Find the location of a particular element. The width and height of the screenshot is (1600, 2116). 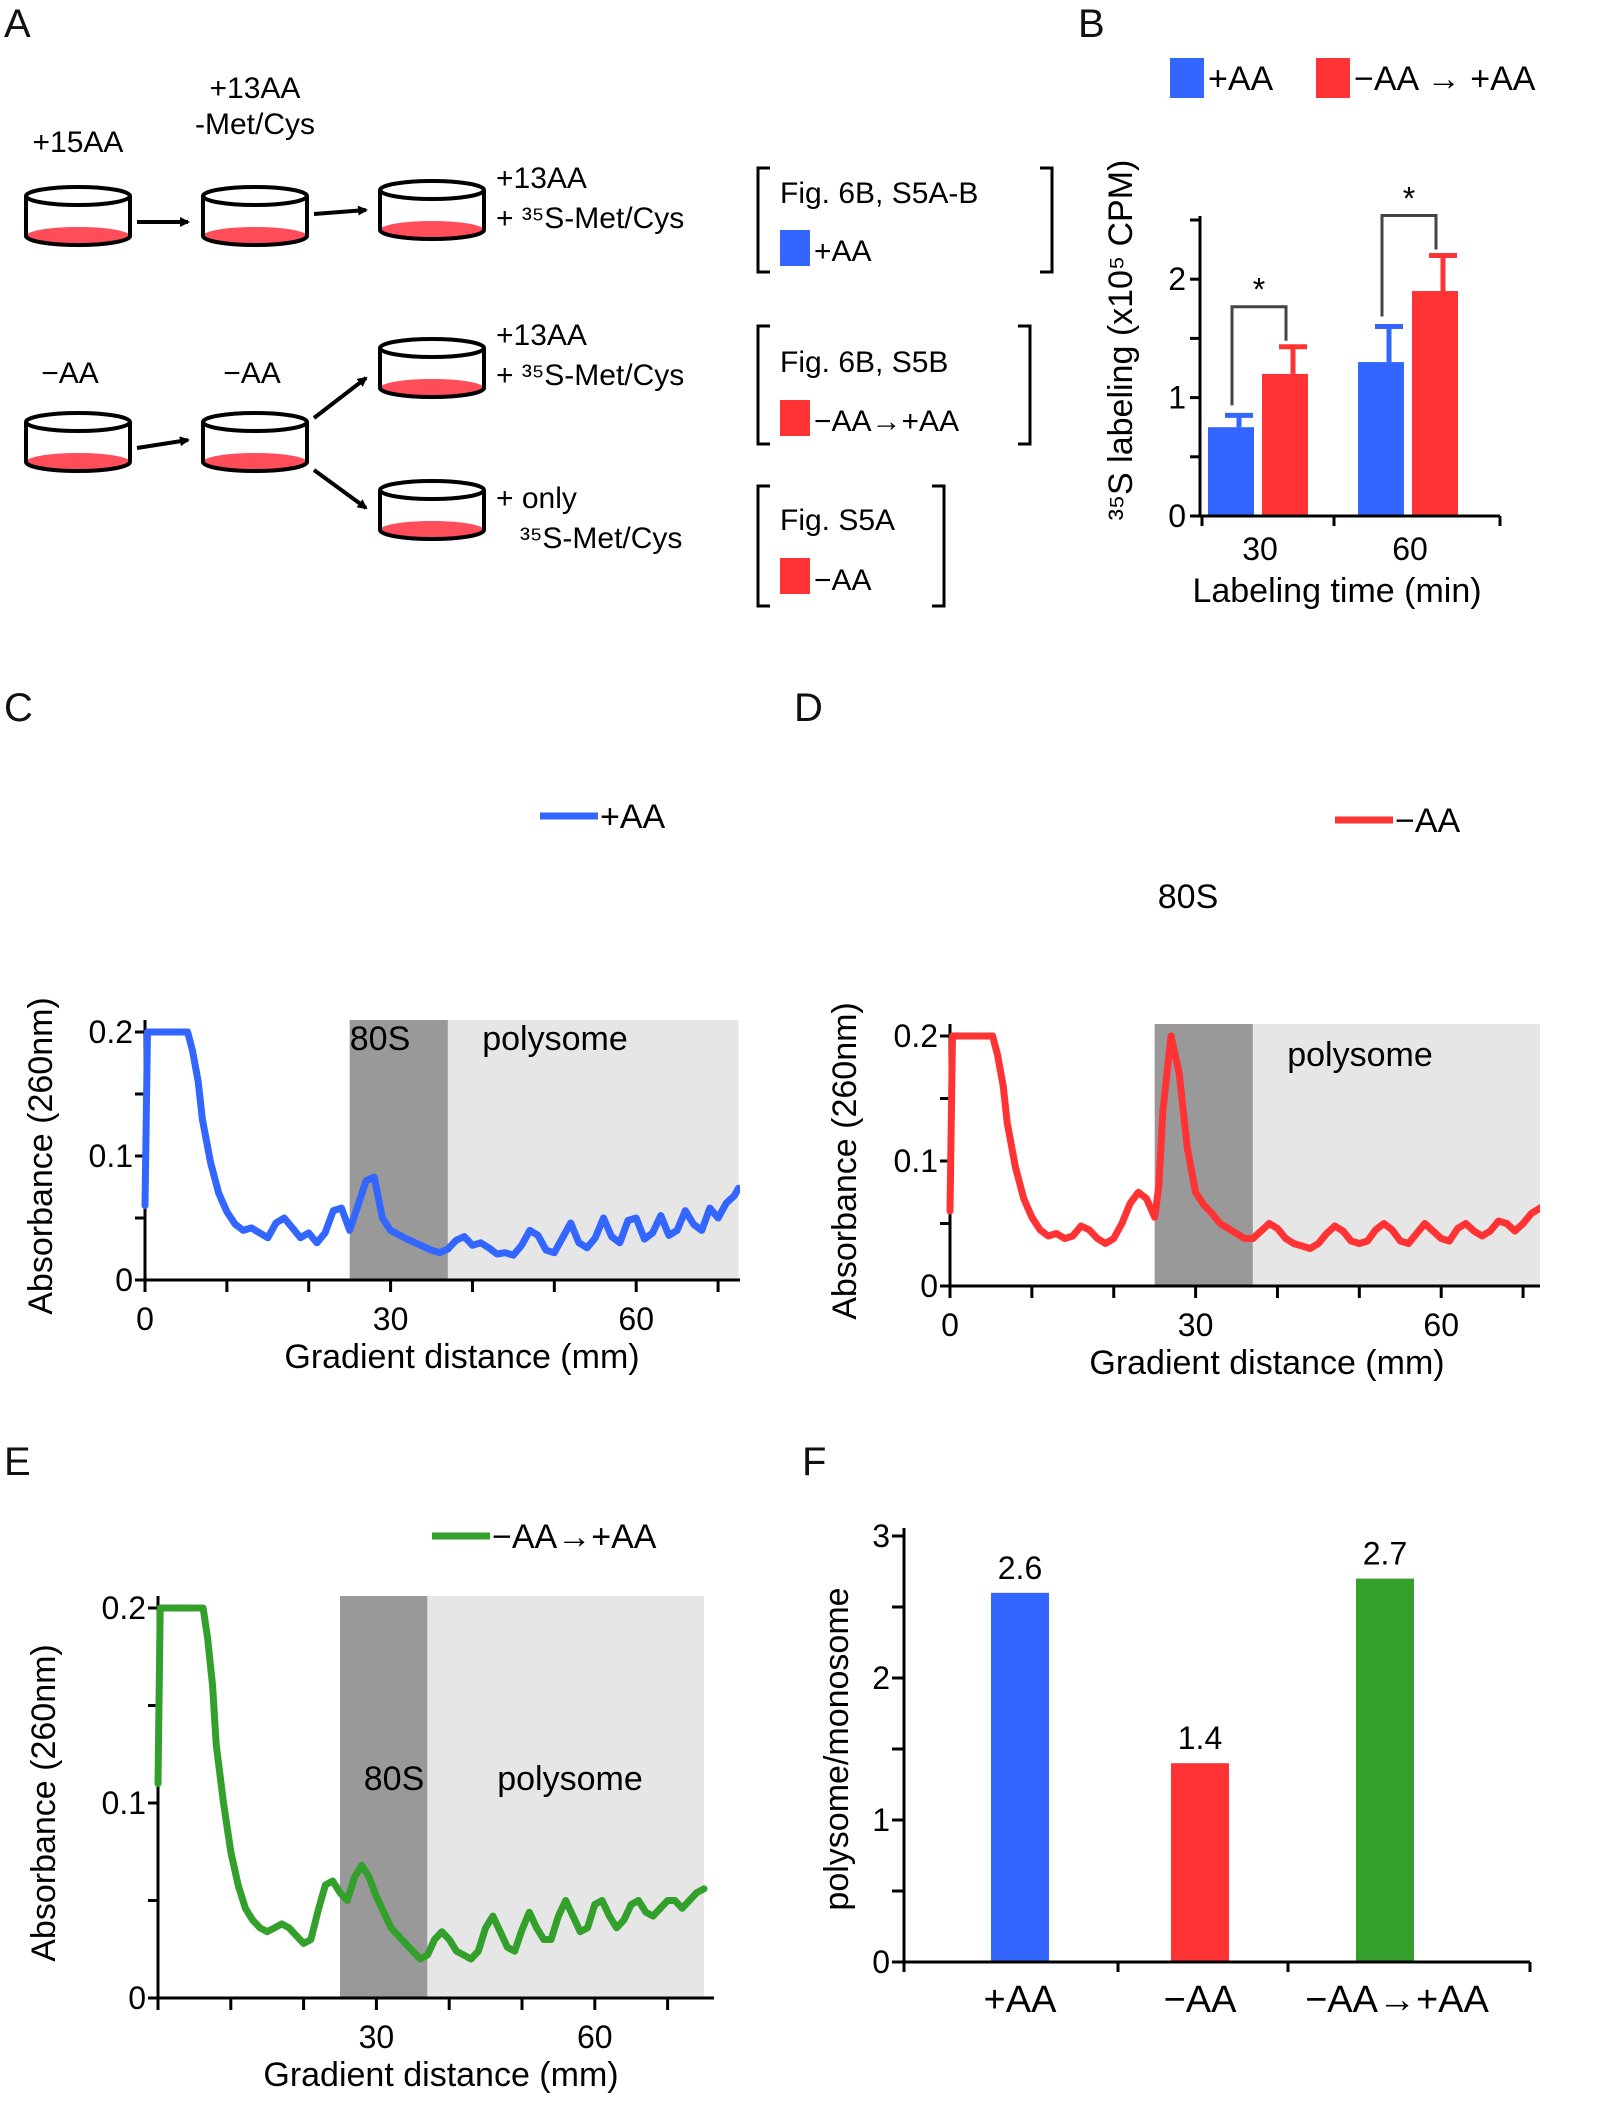

row3-swatch is located at coordinates (795, 576).